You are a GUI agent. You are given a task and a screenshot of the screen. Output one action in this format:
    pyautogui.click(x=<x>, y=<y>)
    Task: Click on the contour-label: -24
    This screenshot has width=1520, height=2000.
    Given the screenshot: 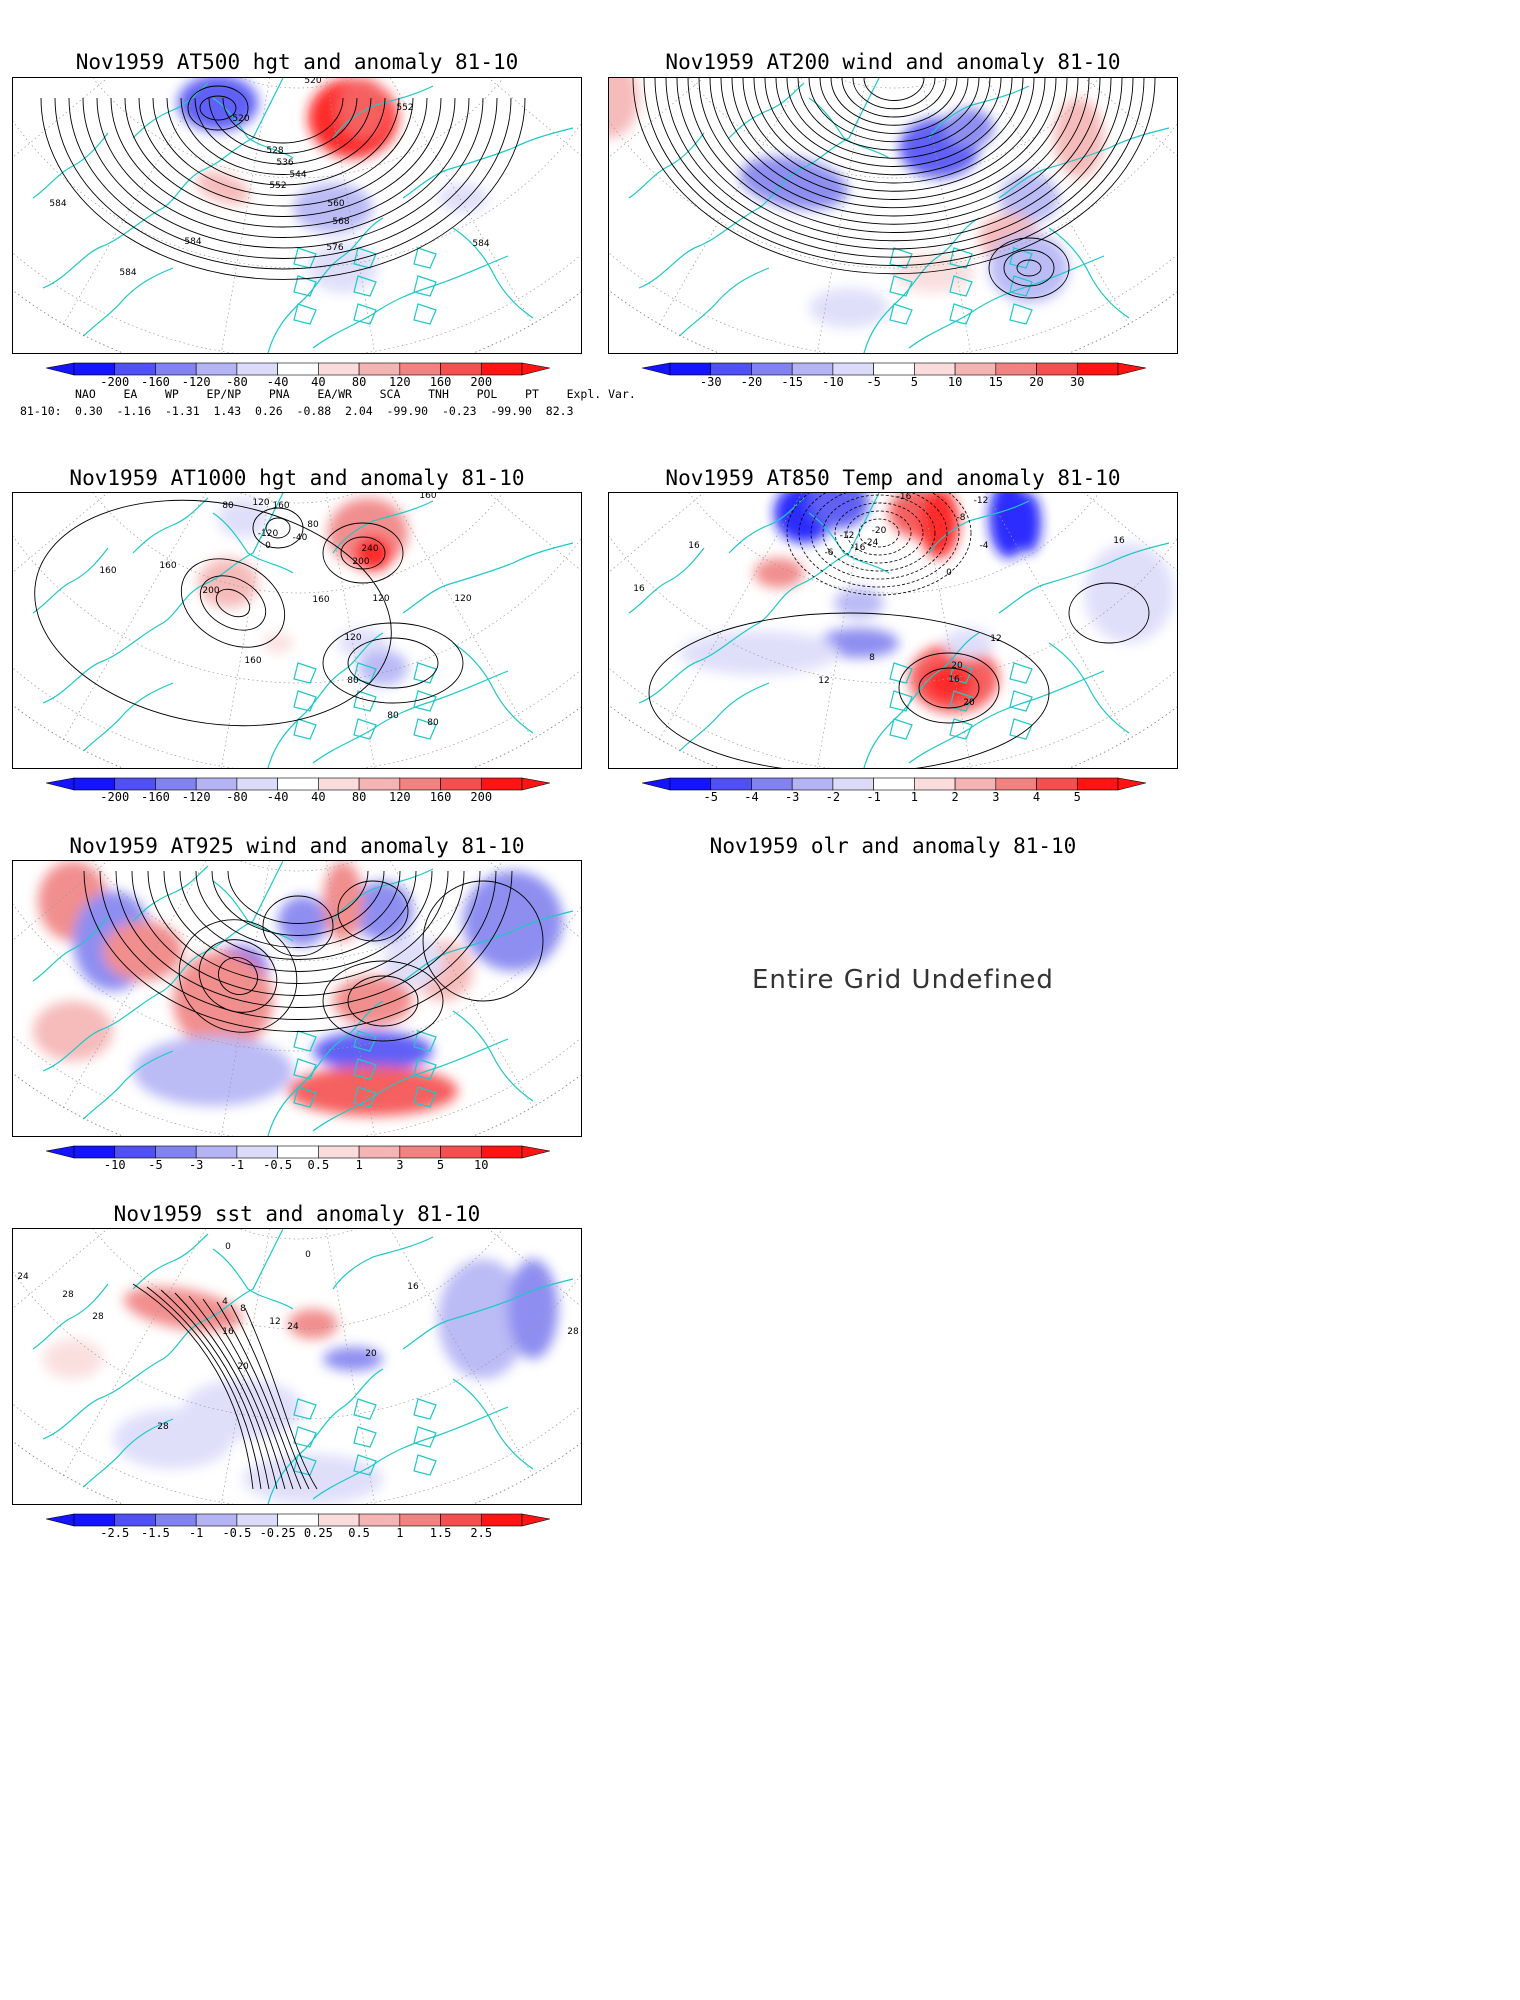 What is the action you would take?
    pyautogui.click(x=871, y=543)
    